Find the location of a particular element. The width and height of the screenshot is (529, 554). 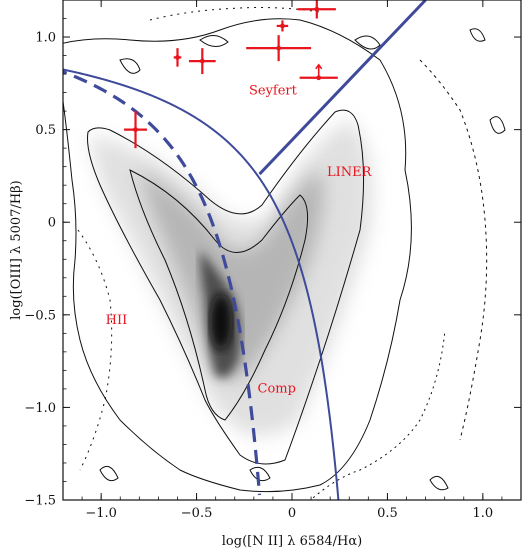

y-tick-label: −0.5 is located at coordinates (40, 315).